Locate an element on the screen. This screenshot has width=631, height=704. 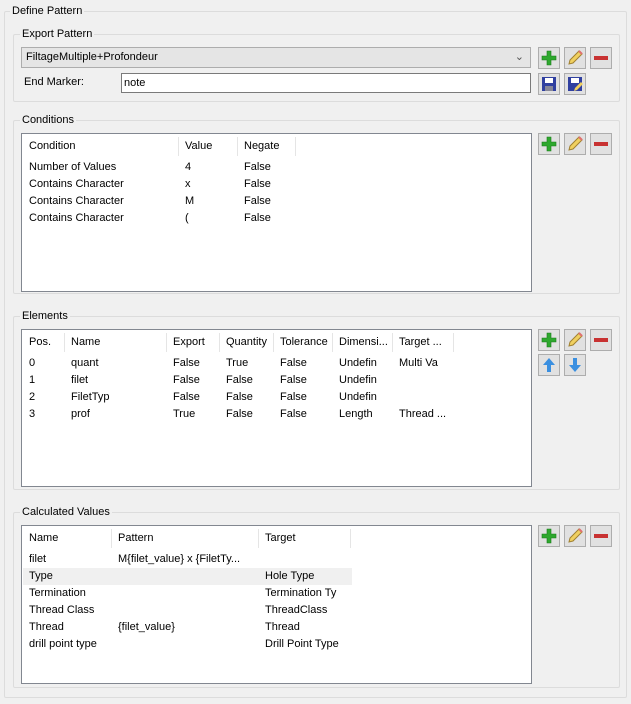
minus-icon is located at coordinates (601, 58).